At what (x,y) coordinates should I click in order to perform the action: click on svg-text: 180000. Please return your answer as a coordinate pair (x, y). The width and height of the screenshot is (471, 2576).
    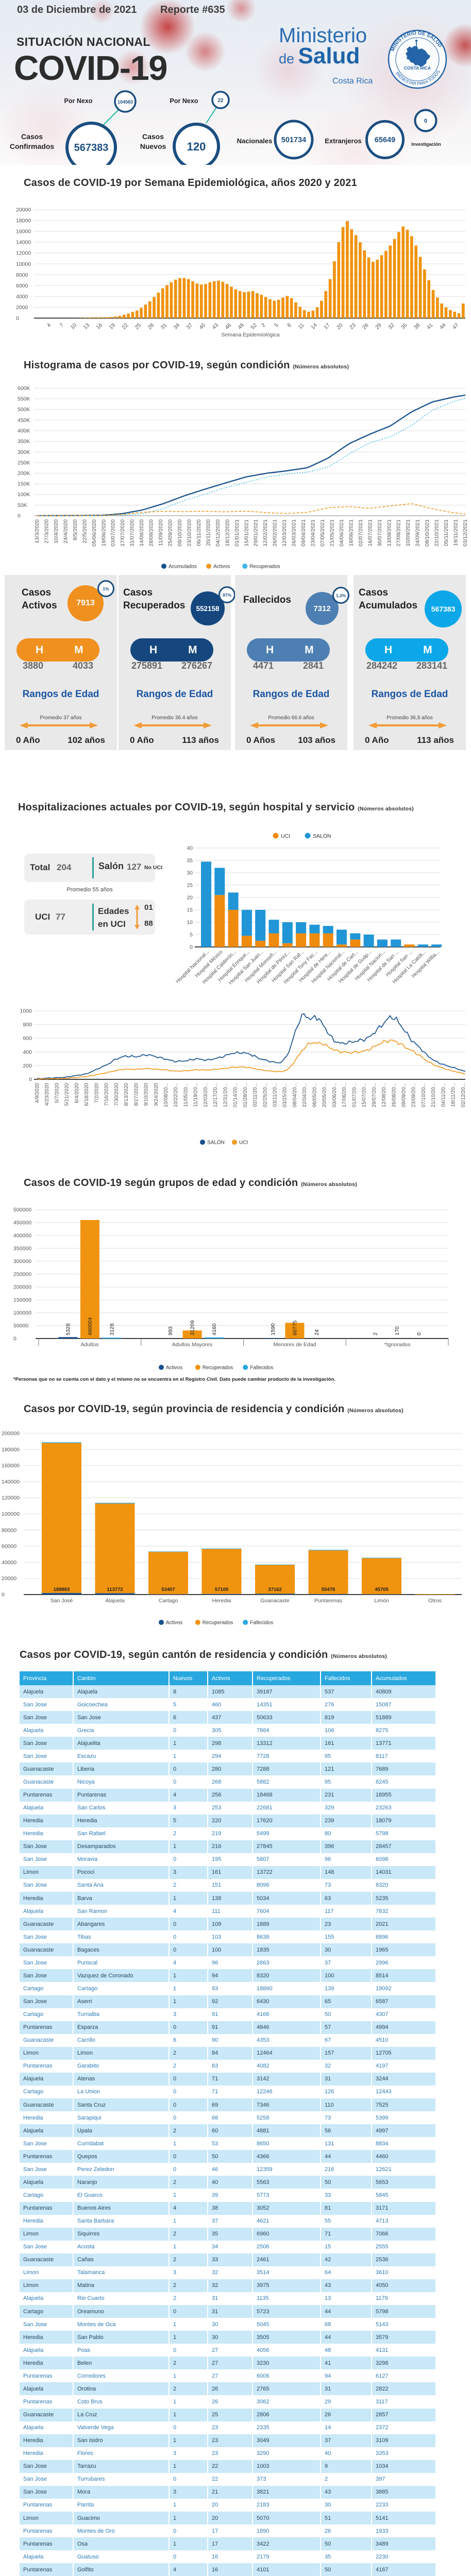
    Looking at the image, I should click on (11, 1450).